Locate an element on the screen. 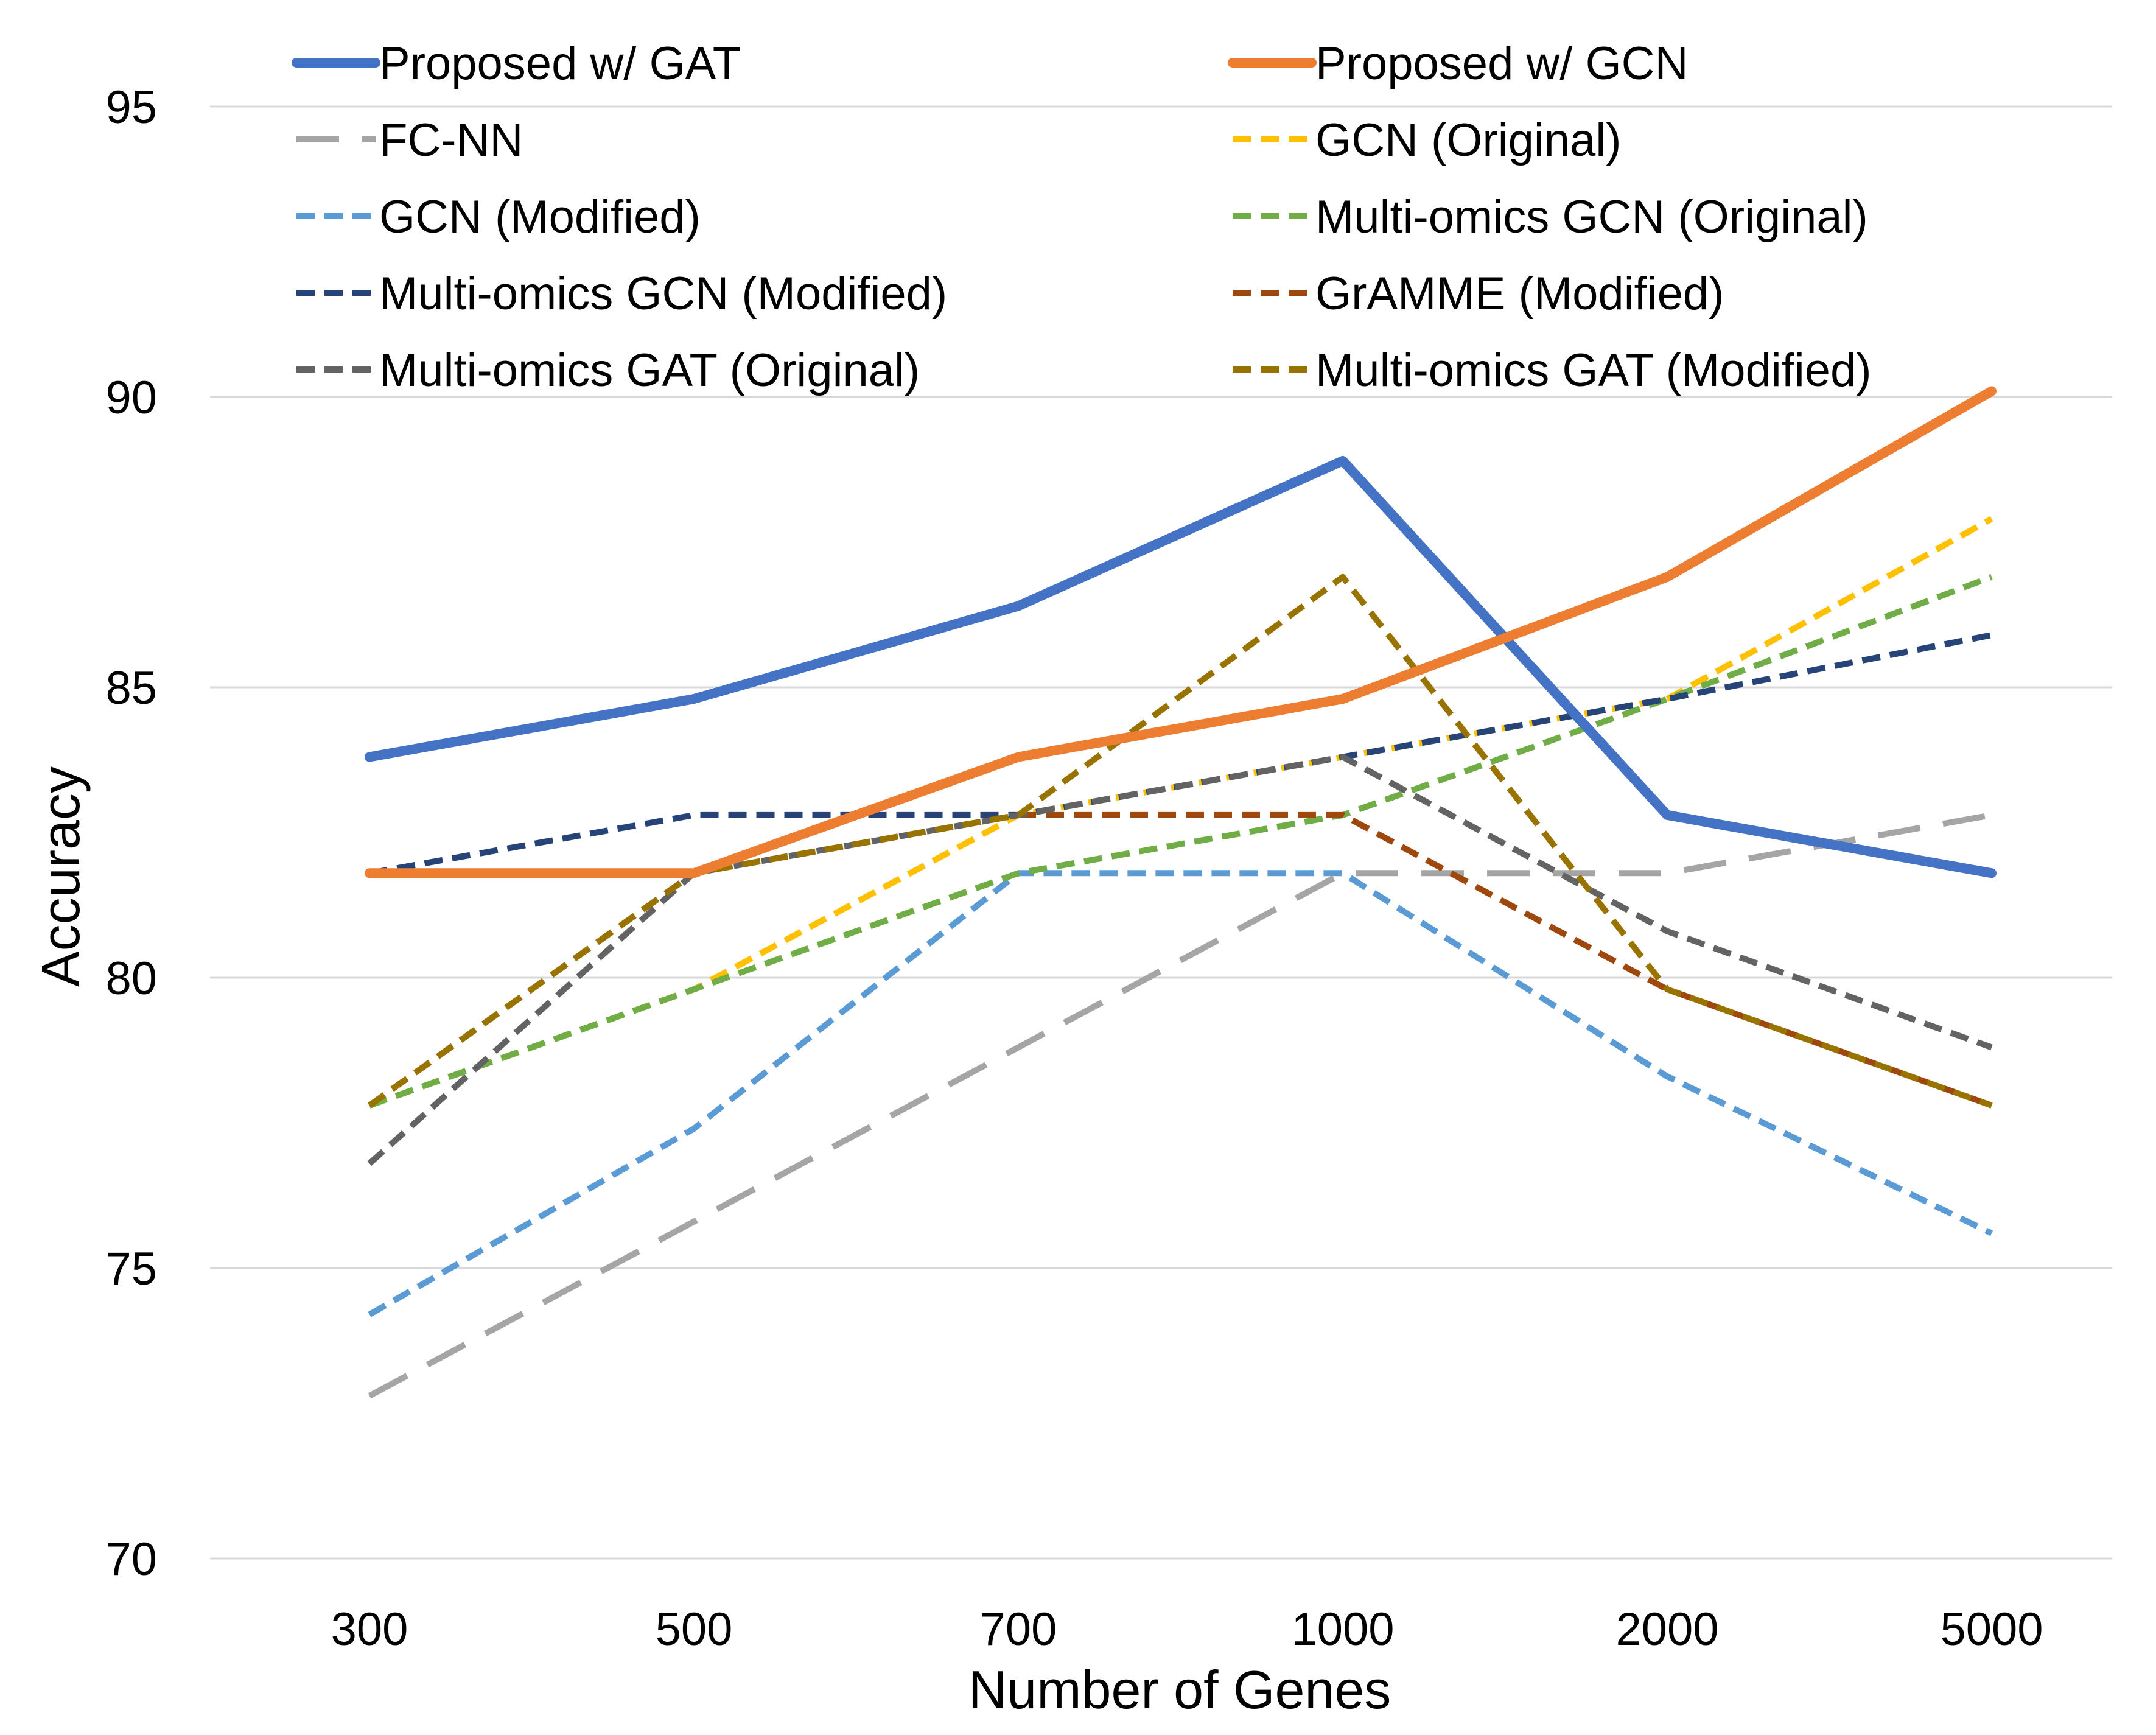  legend-label-gcn-original: GCN (Original) is located at coordinates (1468, 140).